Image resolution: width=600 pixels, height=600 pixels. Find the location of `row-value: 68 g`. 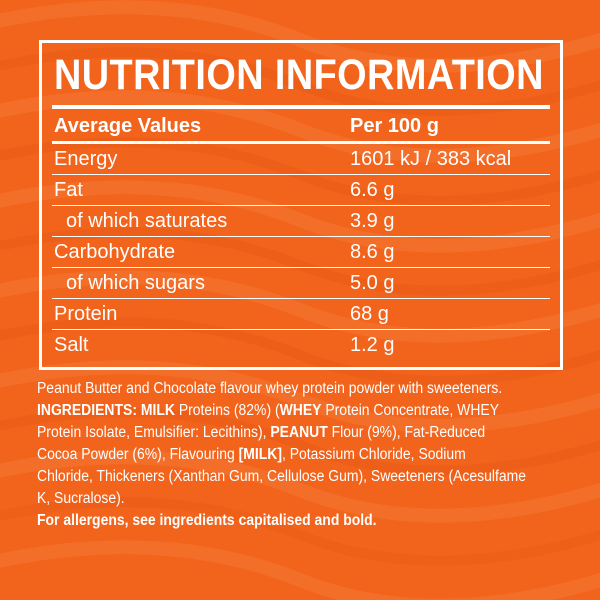

row-value: 68 g is located at coordinates (369, 314).